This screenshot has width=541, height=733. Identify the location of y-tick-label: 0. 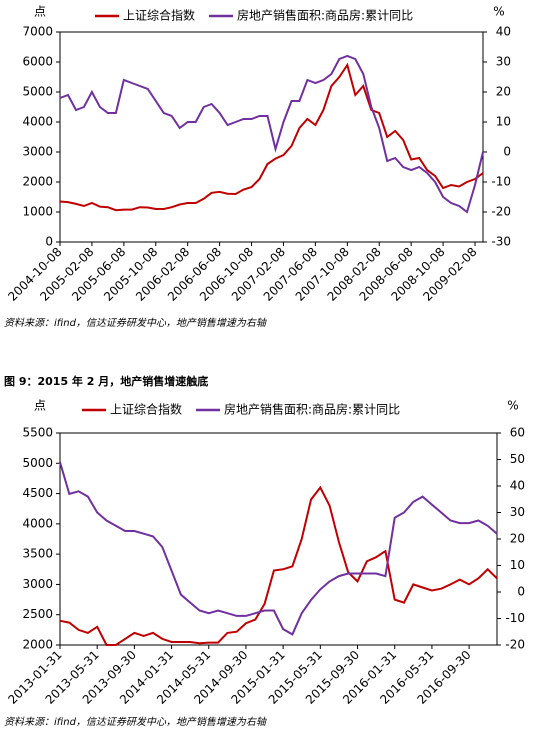
(49, 242).